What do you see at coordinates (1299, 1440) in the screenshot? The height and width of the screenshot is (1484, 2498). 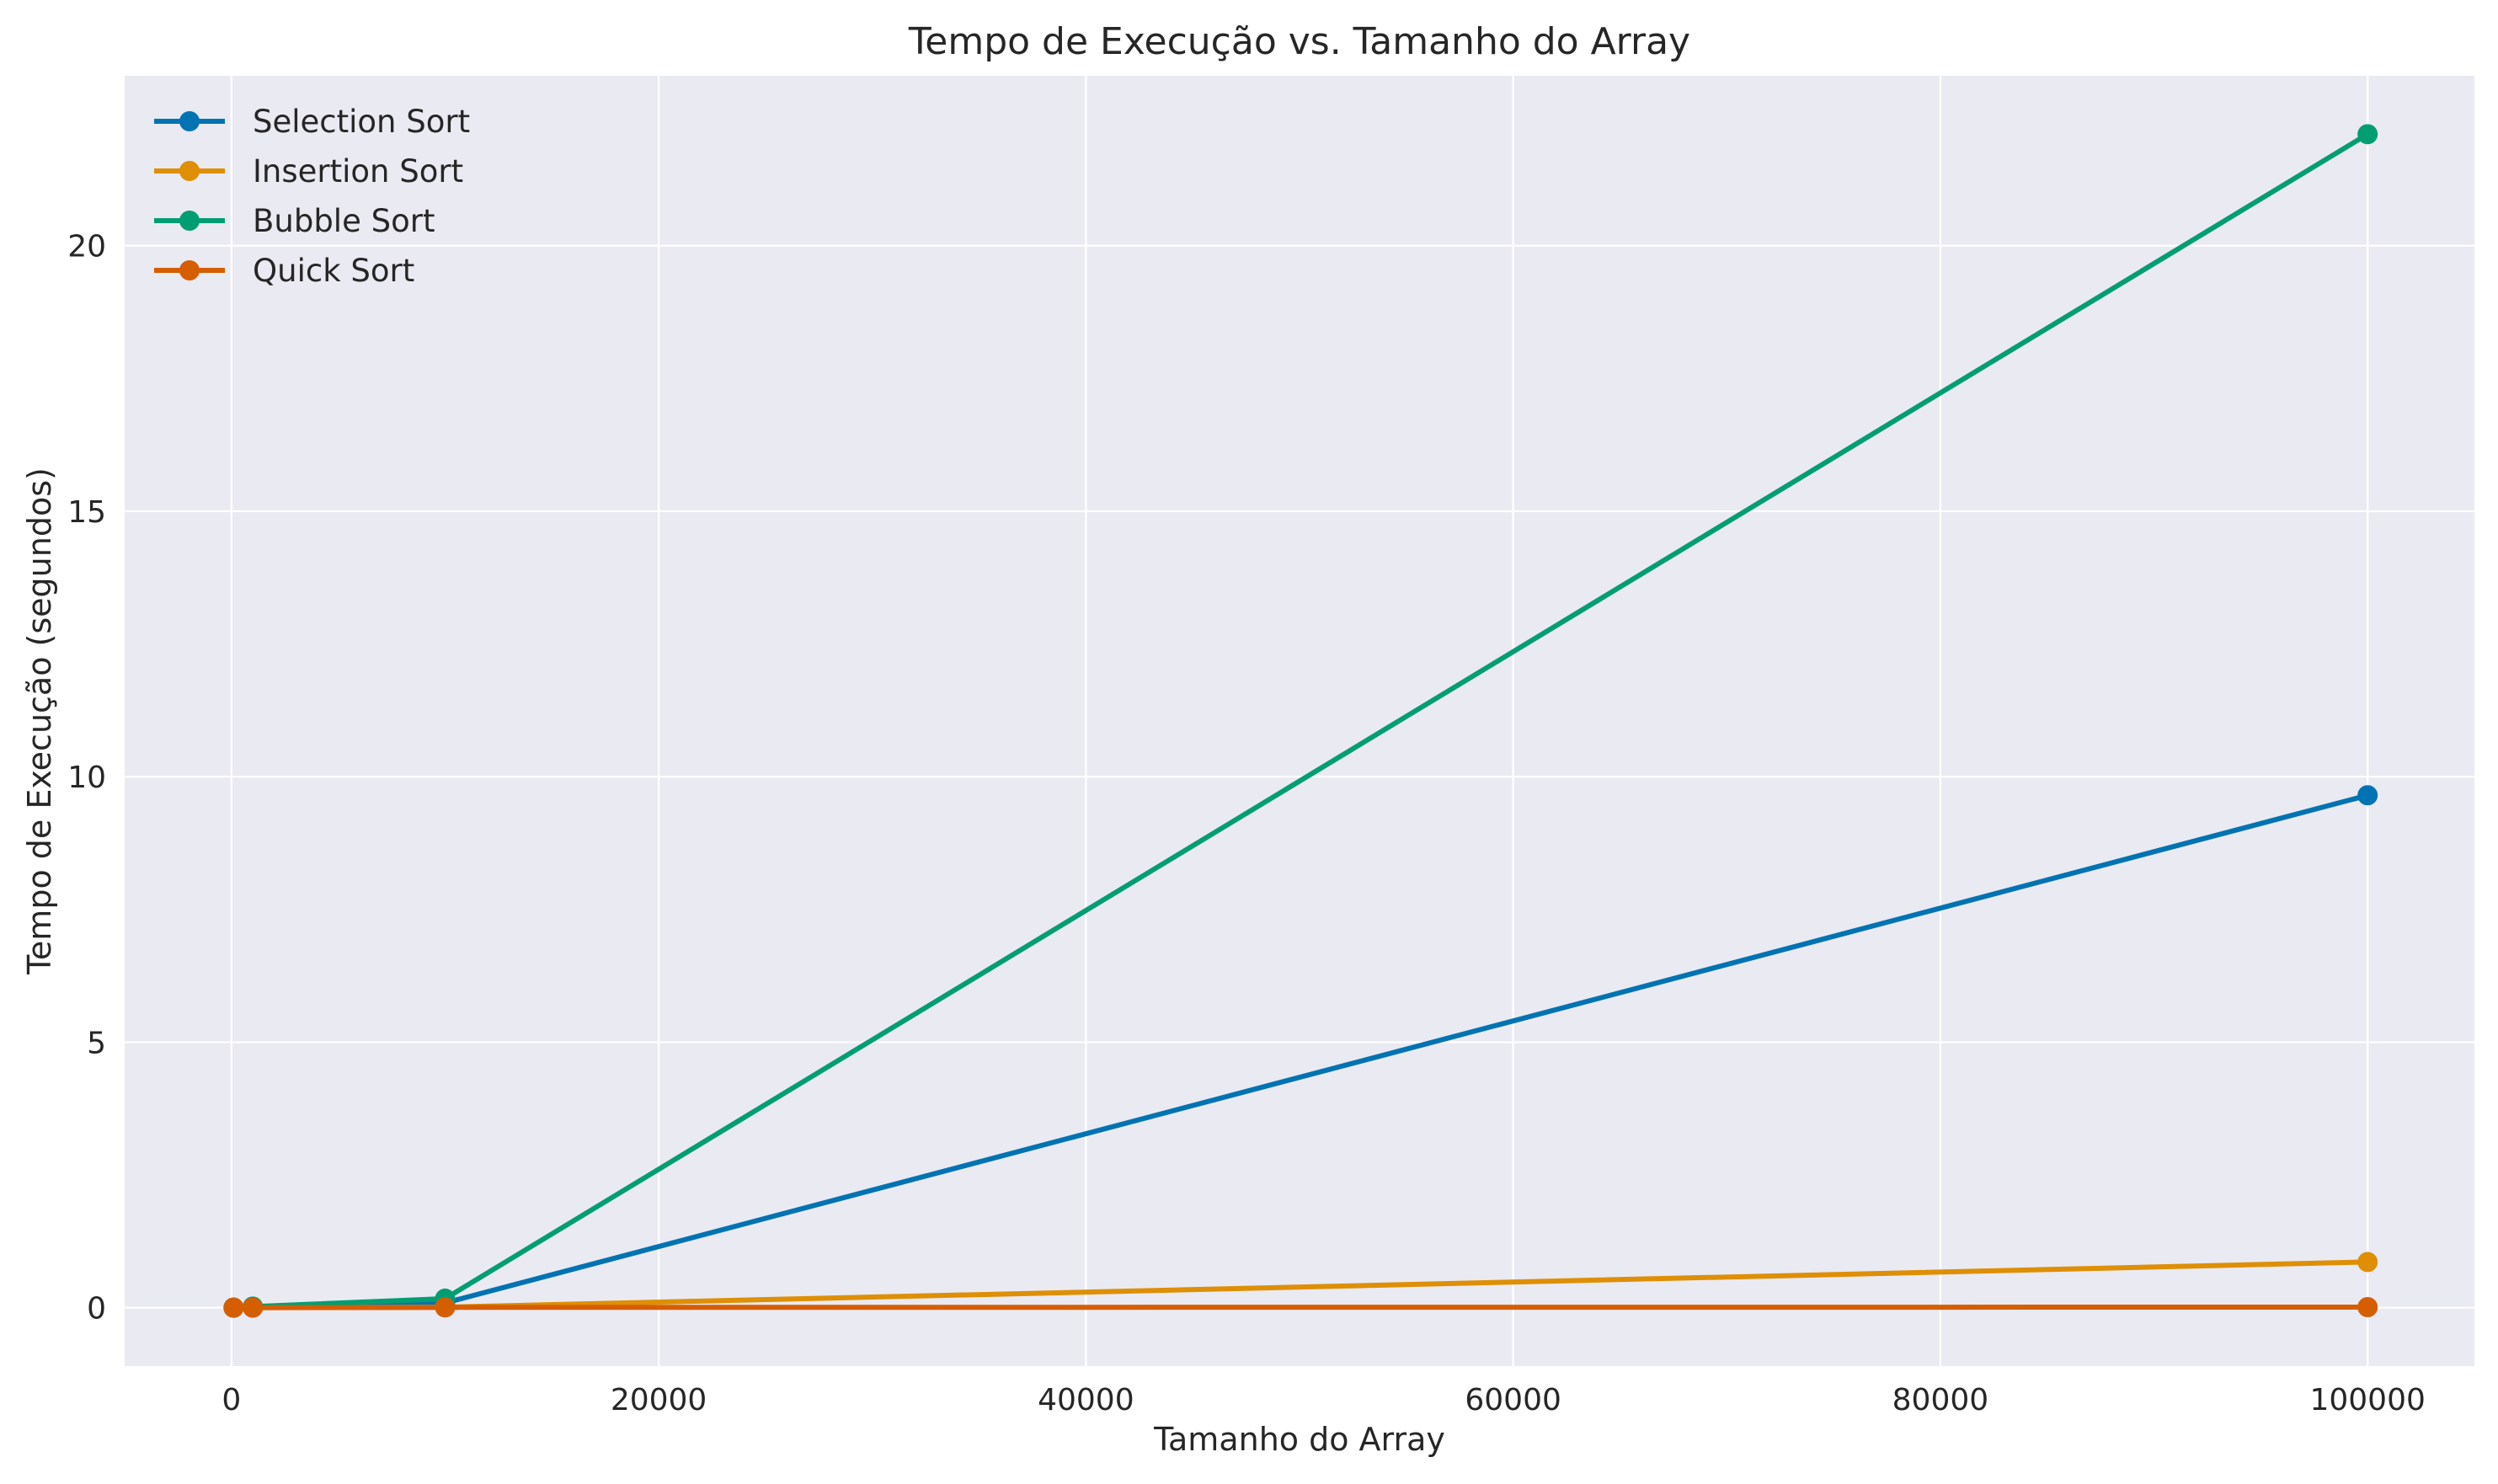 I see `x-axis-label: Tamanho do Array` at bounding box center [1299, 1440].